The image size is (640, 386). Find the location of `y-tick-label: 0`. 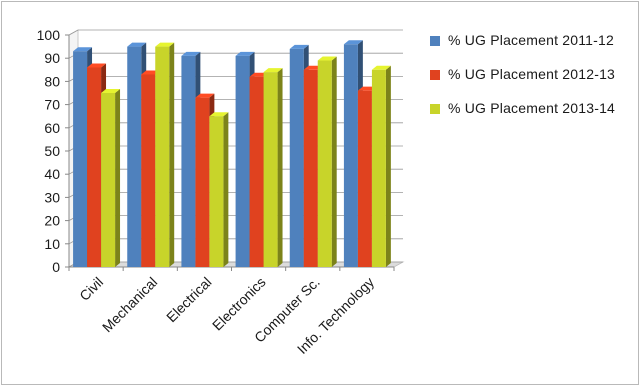

y-tick-label: 0 is located at coordinates (56, 267).